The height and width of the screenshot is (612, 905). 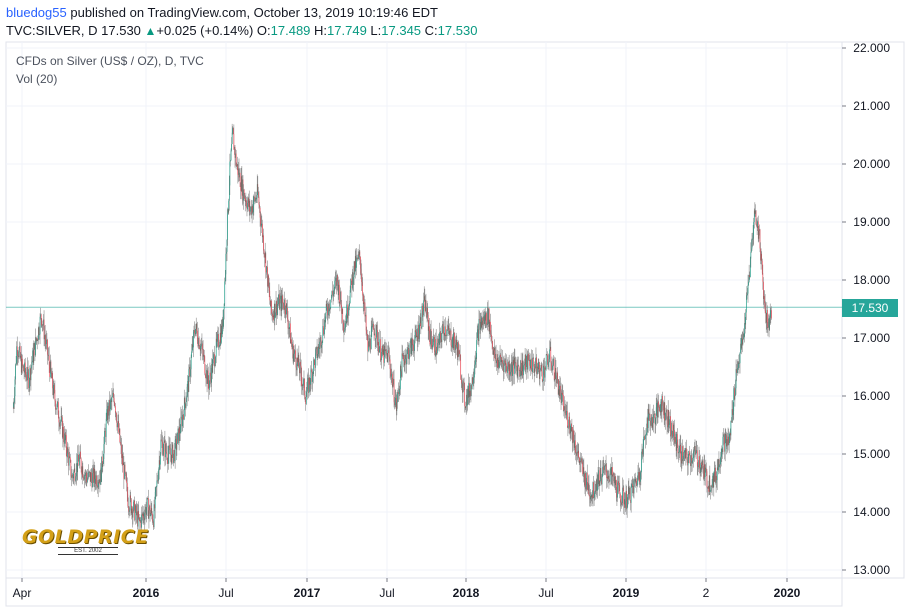 I want to click on x-tick-label: Jul, so click(x=225, y=593).